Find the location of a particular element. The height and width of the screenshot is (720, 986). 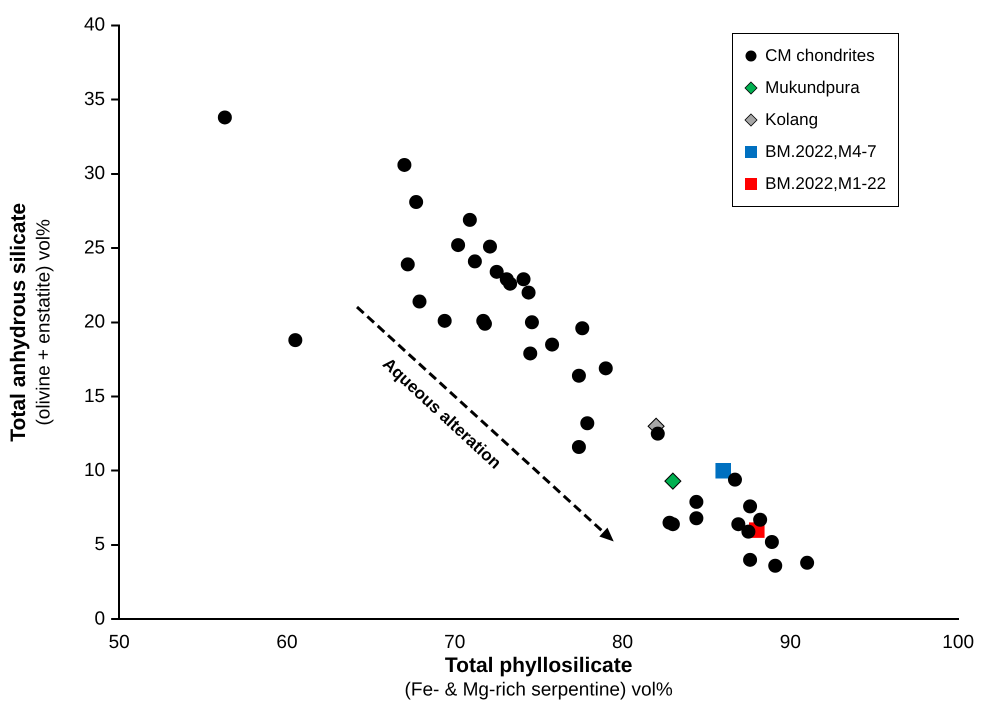

y-tick-label: 35 is located at coordinates (95, 99).